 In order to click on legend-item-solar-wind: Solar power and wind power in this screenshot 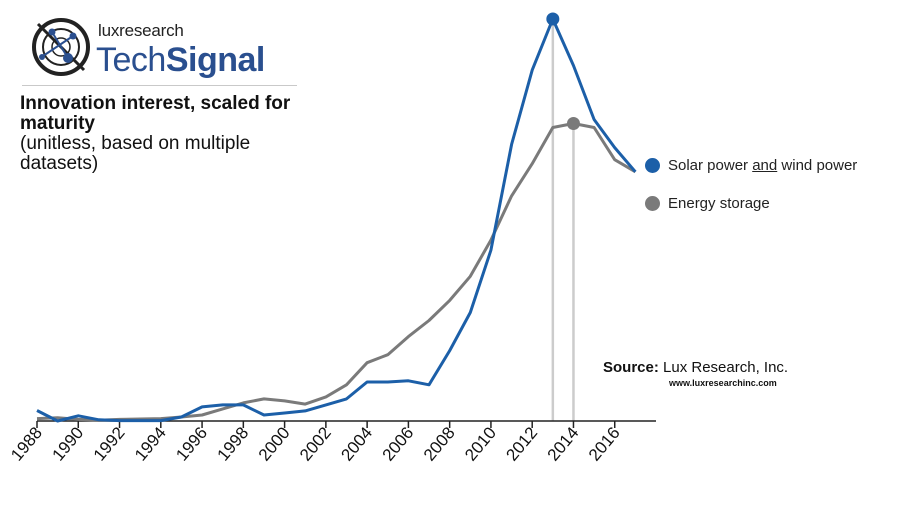, I will do `click(751, 165)`.